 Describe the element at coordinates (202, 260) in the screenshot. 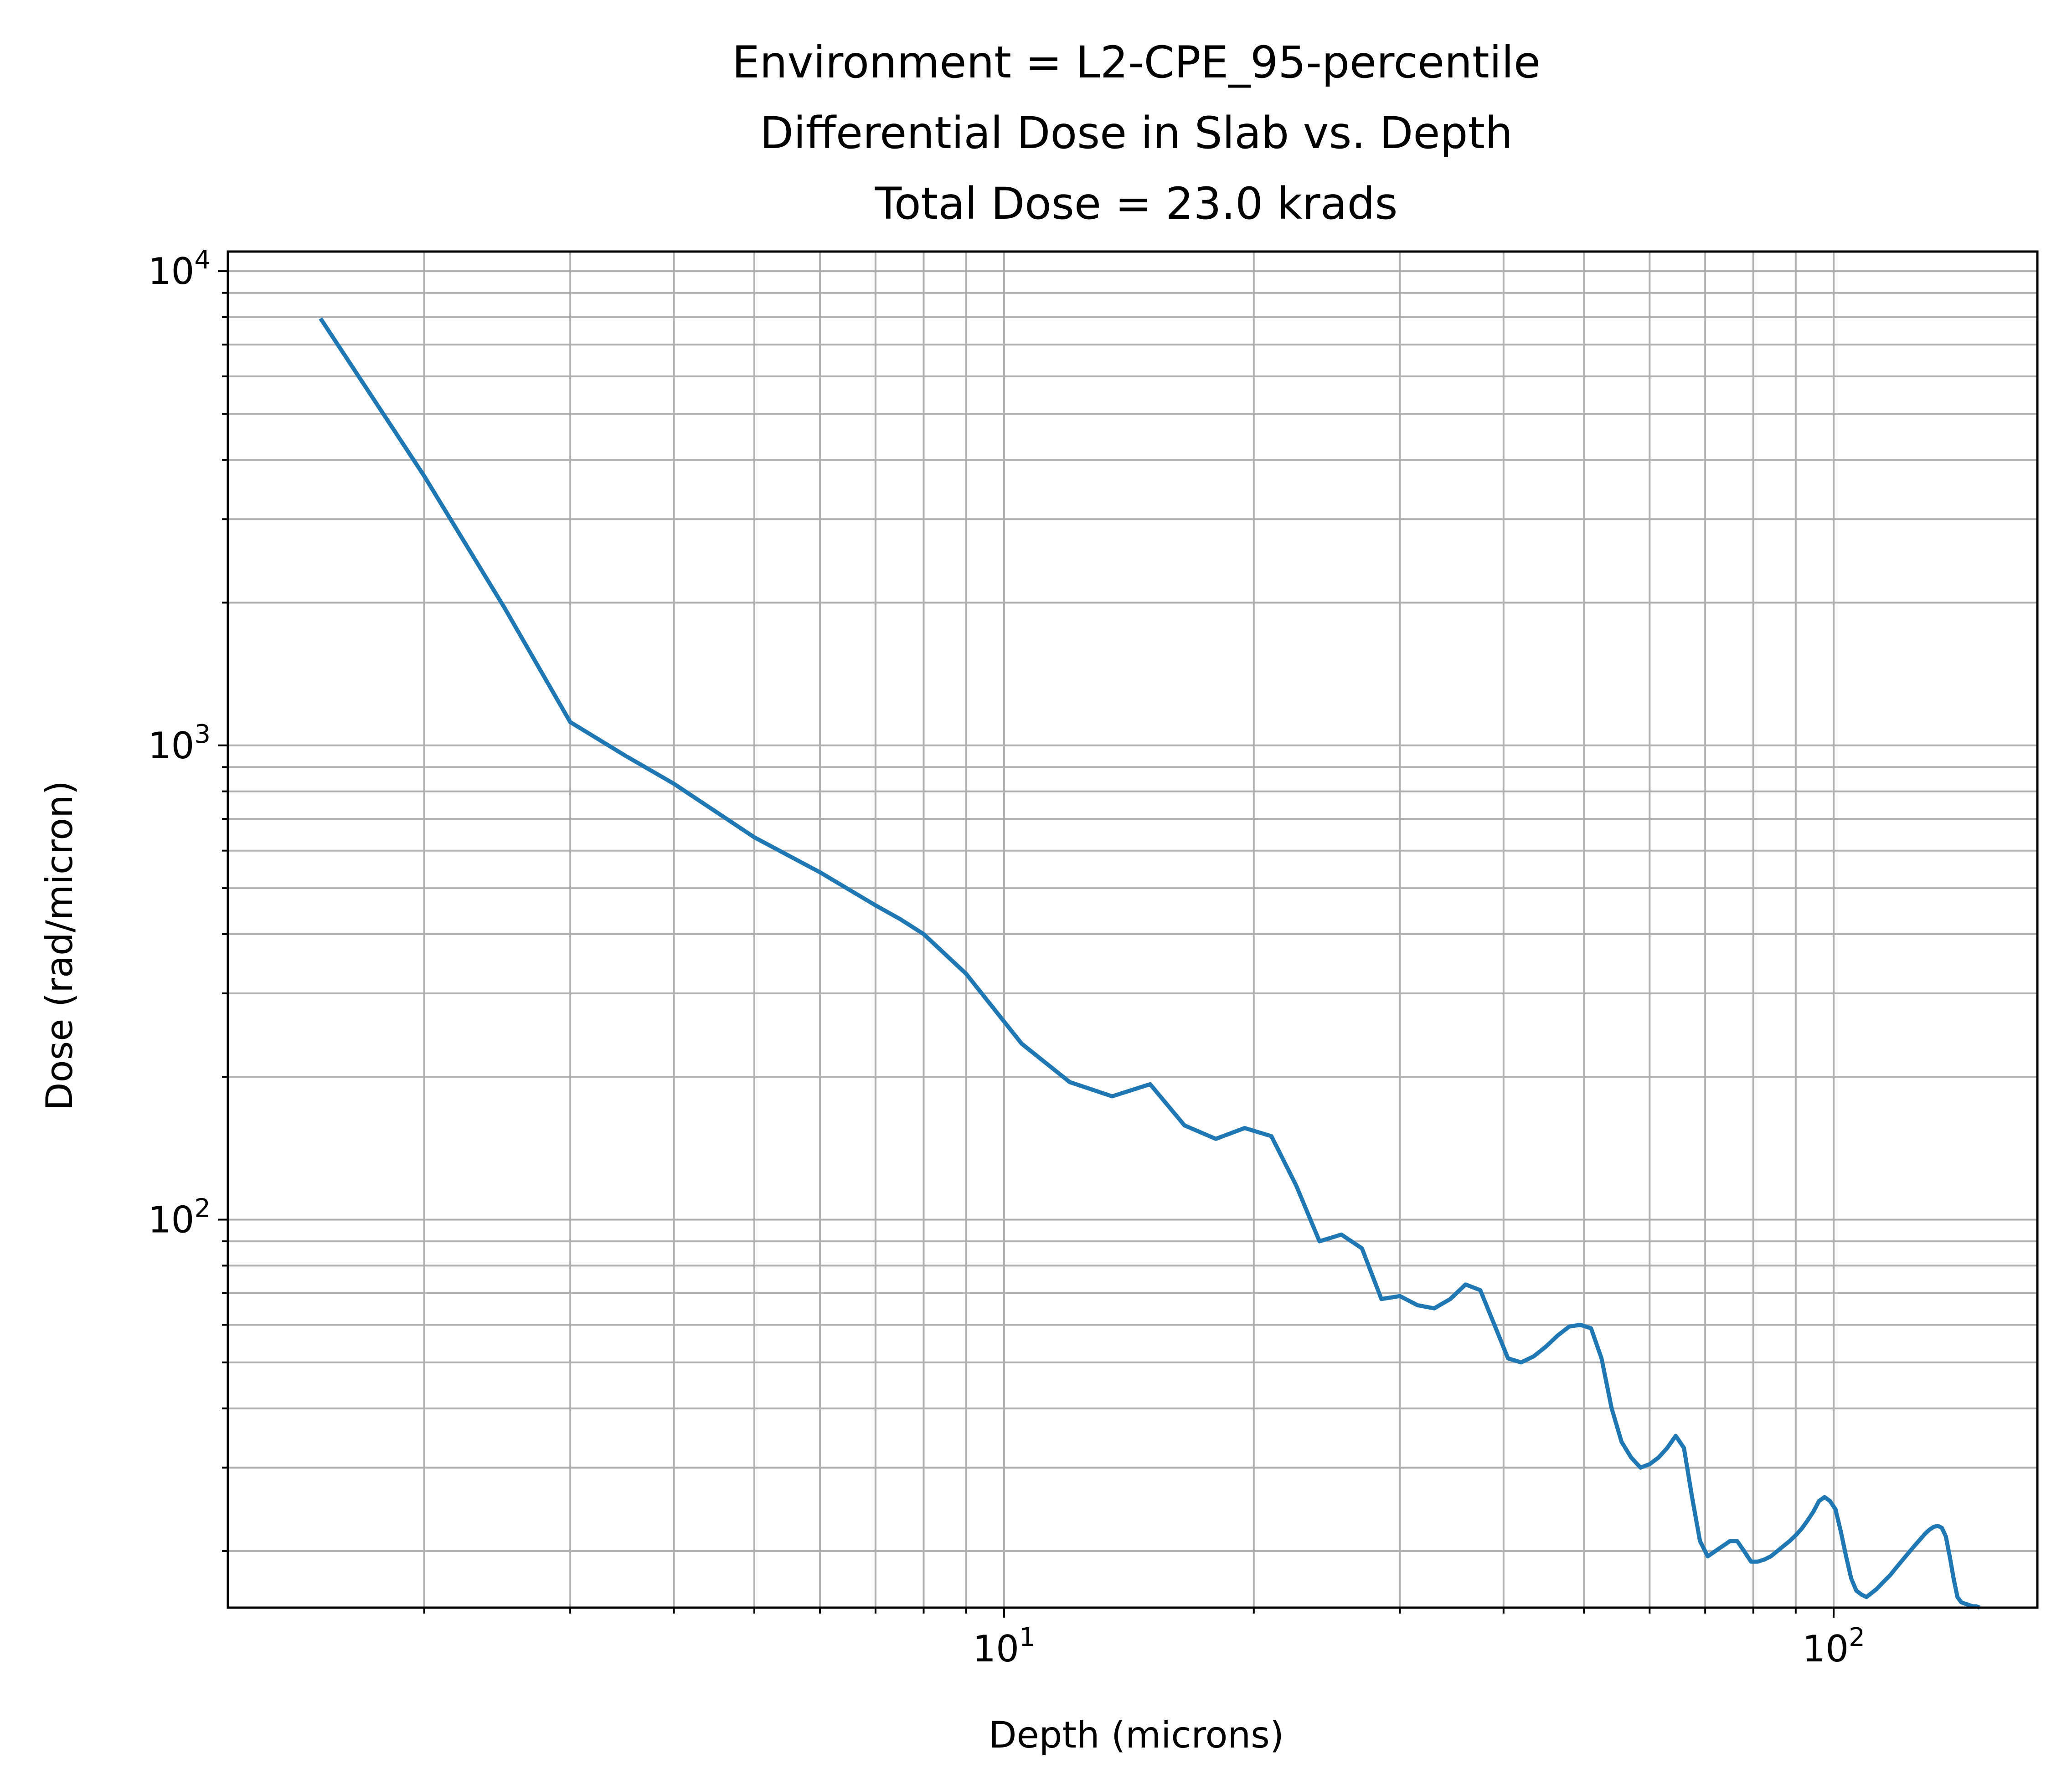

I see `y-tick-label-exponent: 4` at that location.